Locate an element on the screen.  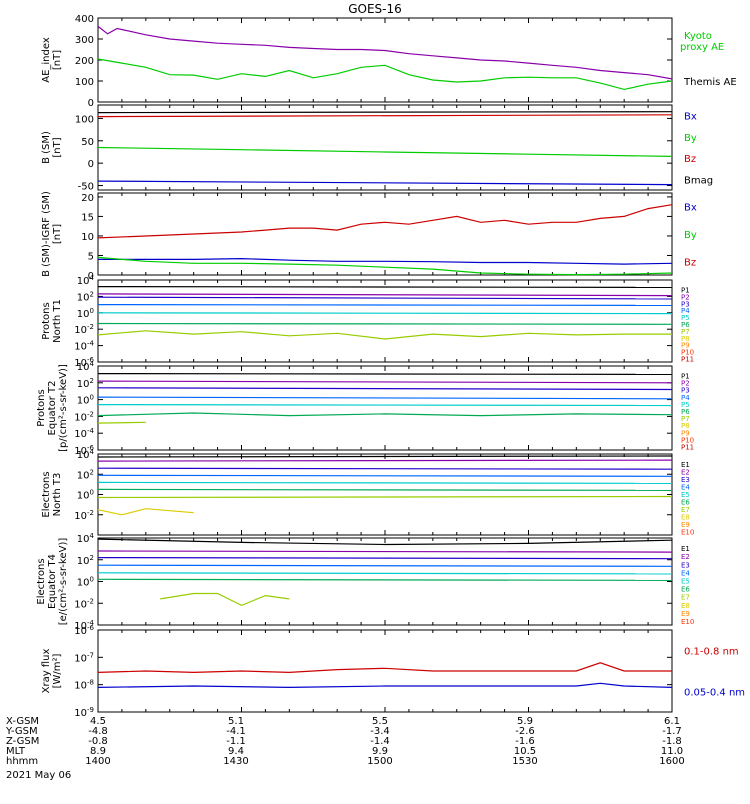
legend-item-ae: Themis AE is located at coordinates (710, 82).